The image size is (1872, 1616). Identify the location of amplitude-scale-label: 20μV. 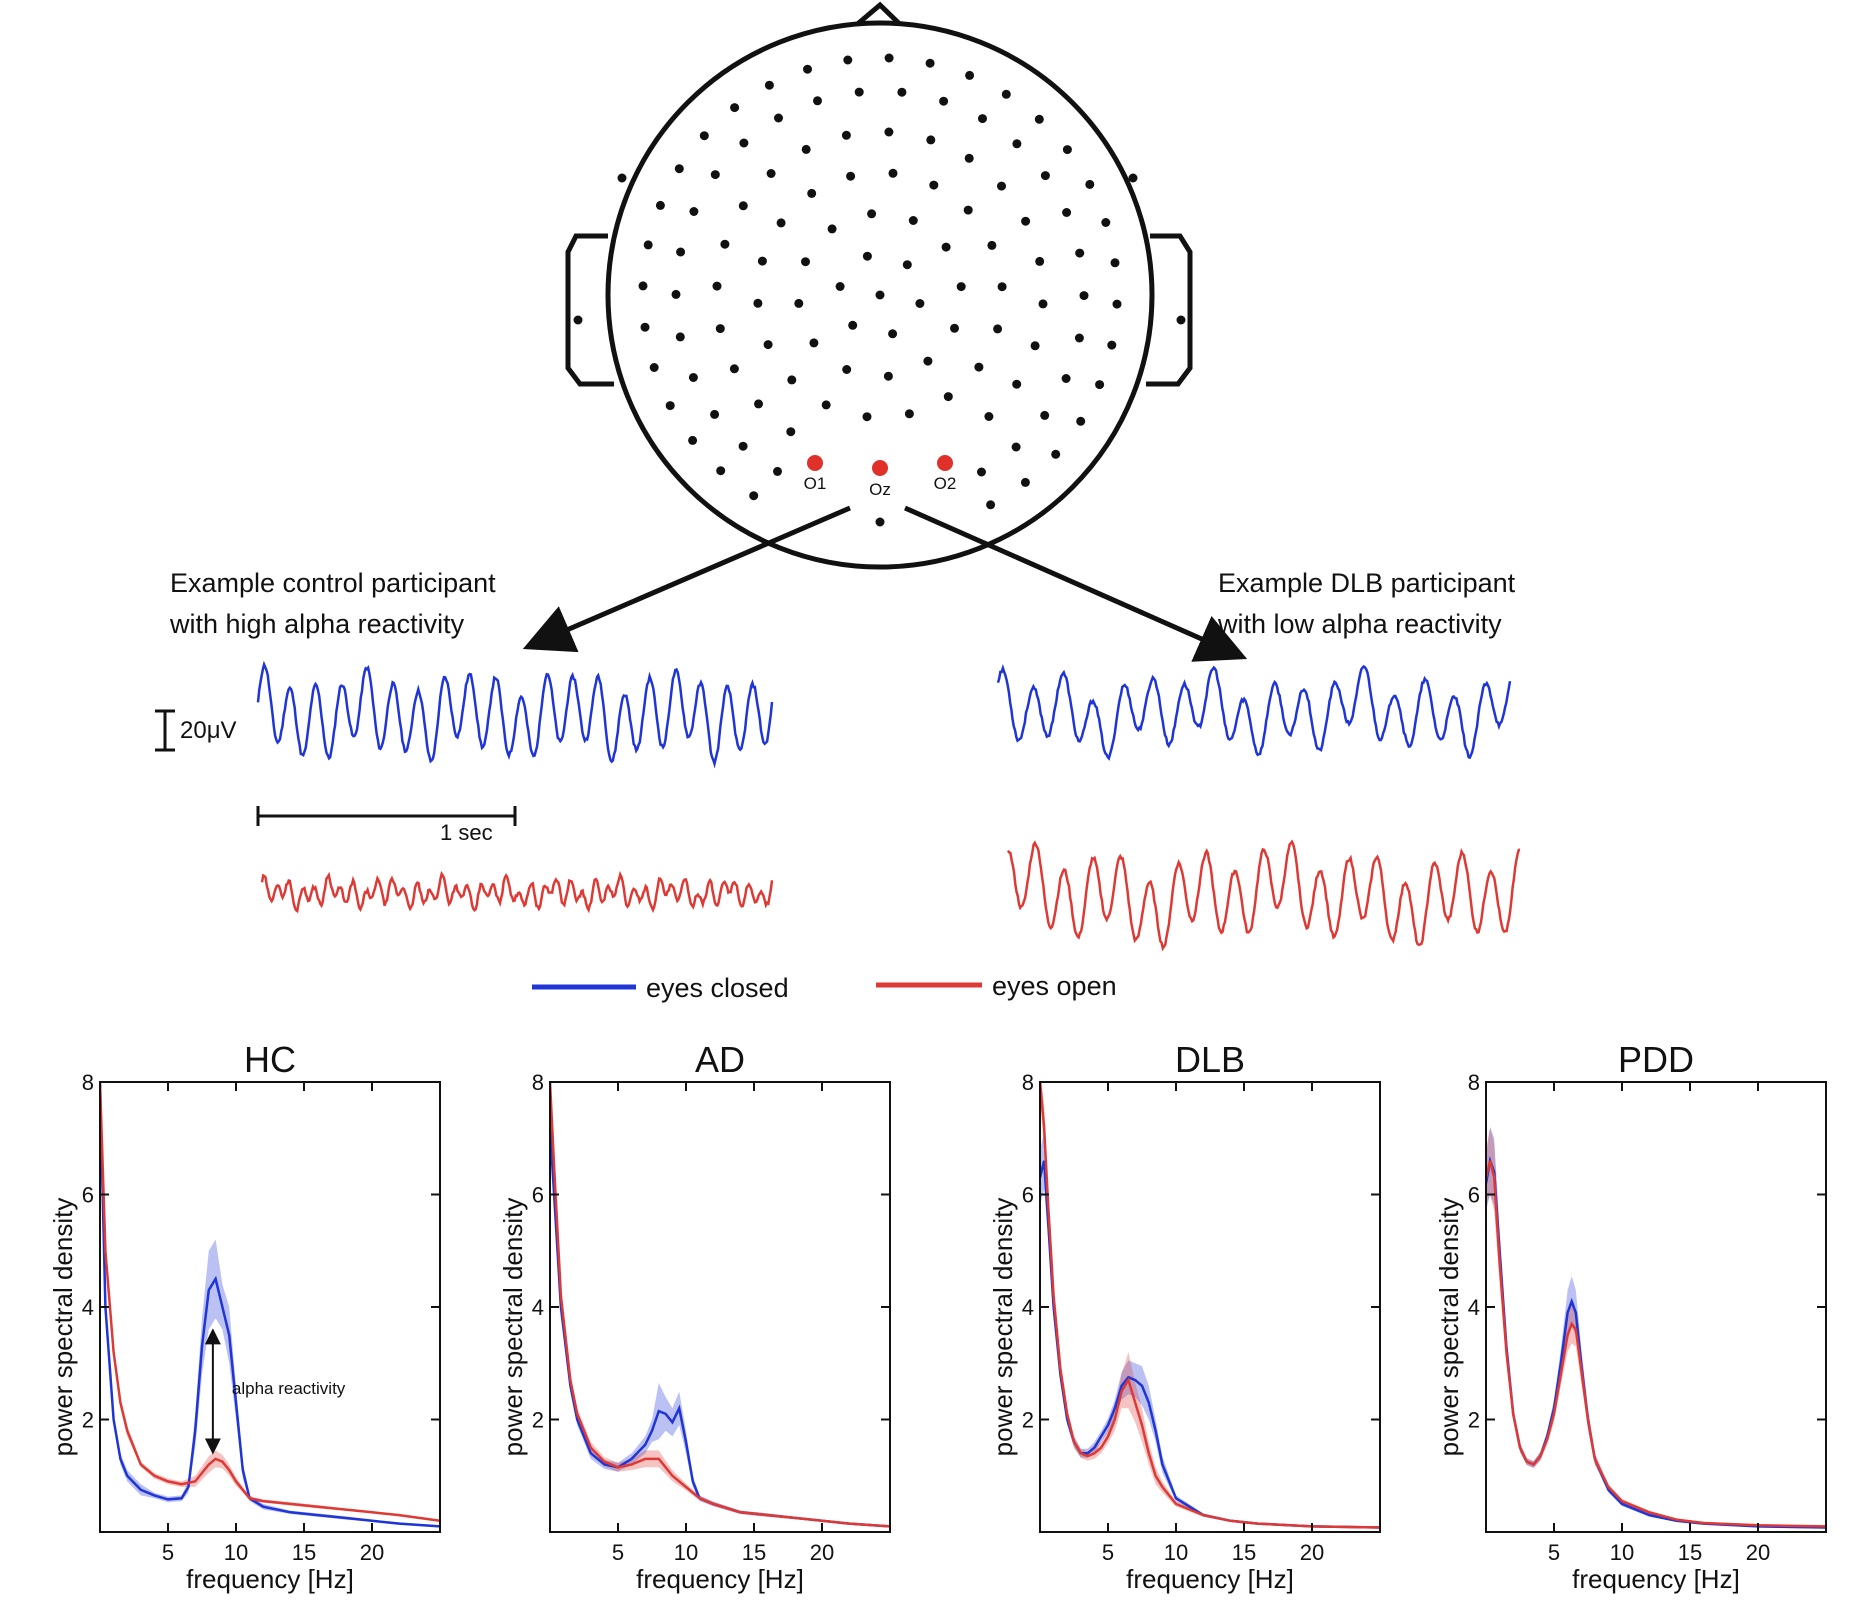
(208, 730).